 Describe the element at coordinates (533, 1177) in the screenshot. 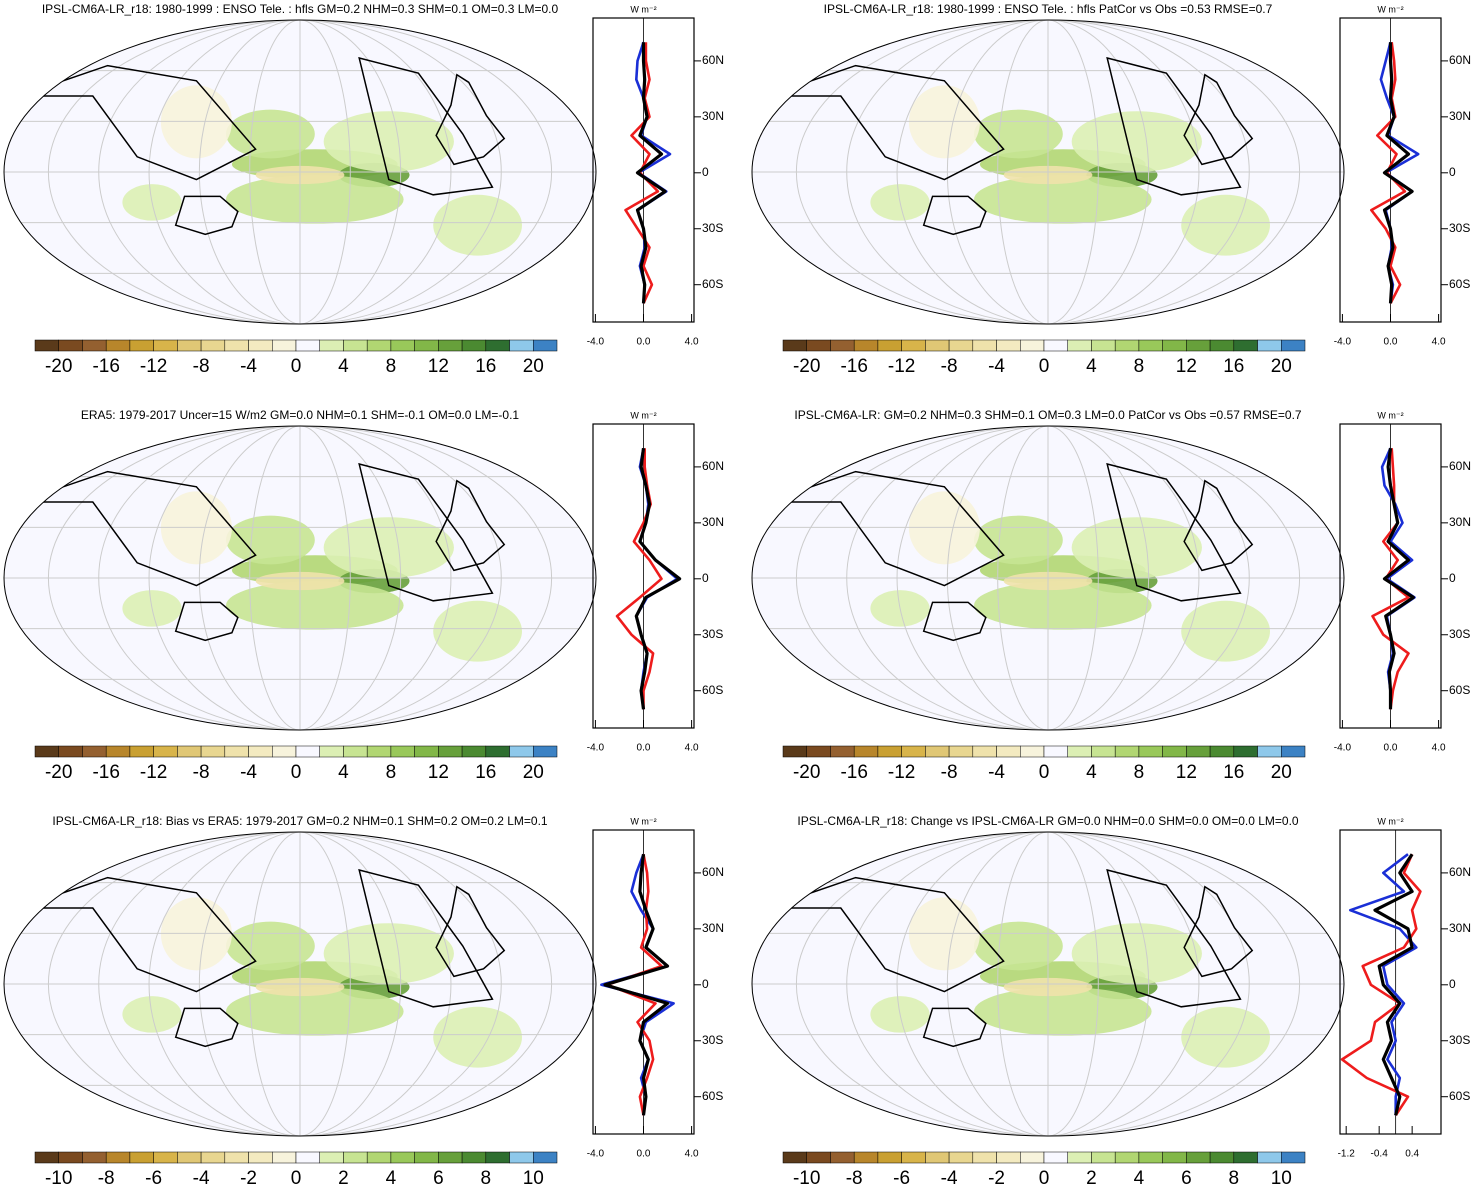

I see `colorbar-label: 10` at that location.